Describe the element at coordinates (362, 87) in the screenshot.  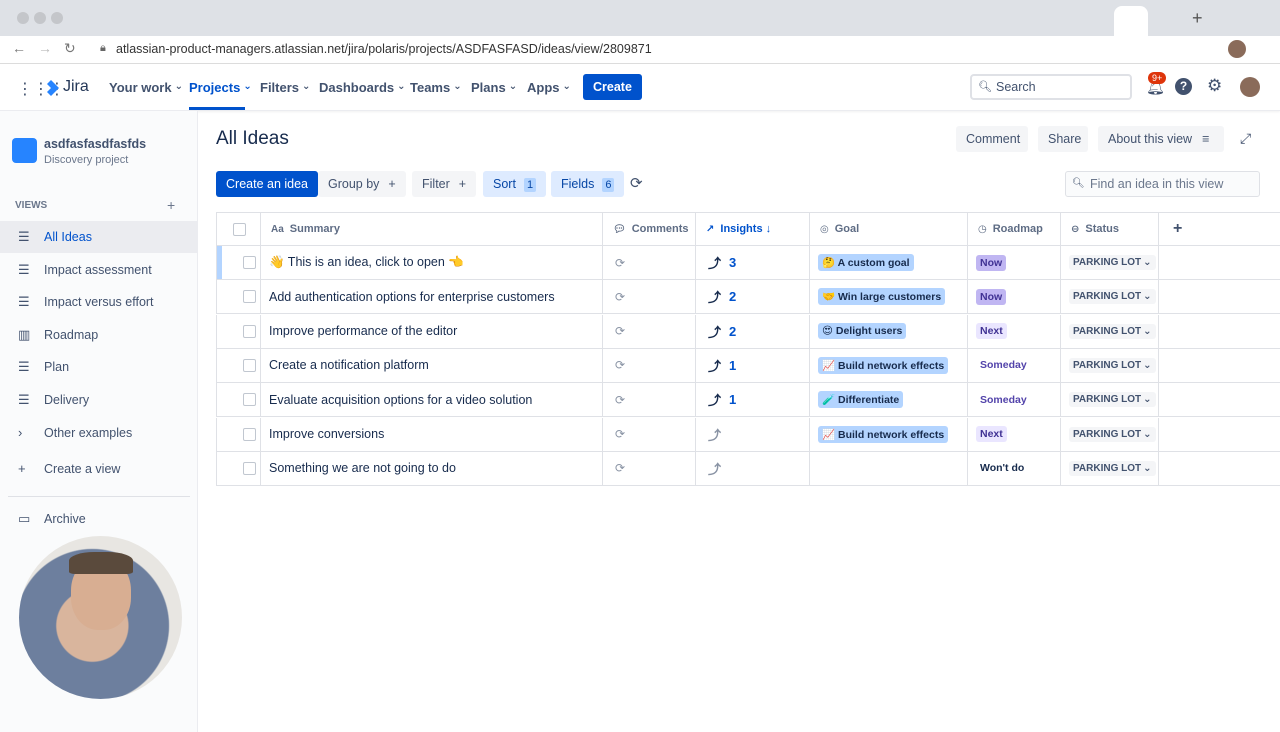
I see `nav-item: Dashboards` at that location.